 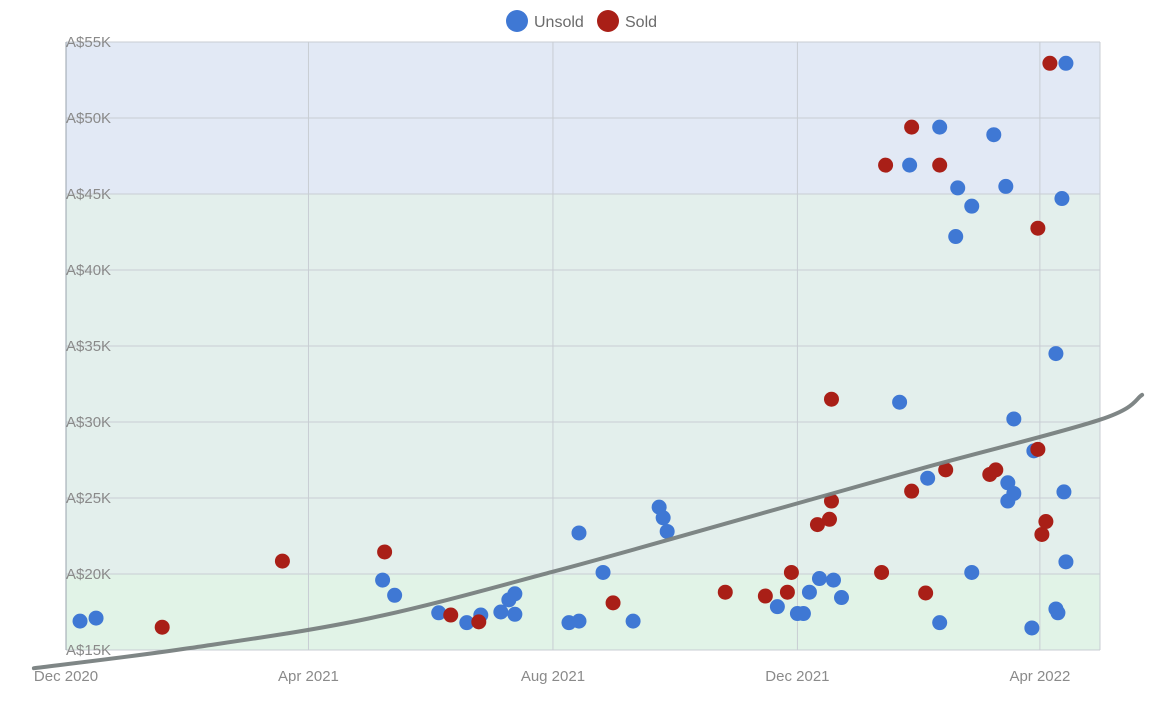 I want to click on y-tick-label: A$30K, so click(x=88, y=422).